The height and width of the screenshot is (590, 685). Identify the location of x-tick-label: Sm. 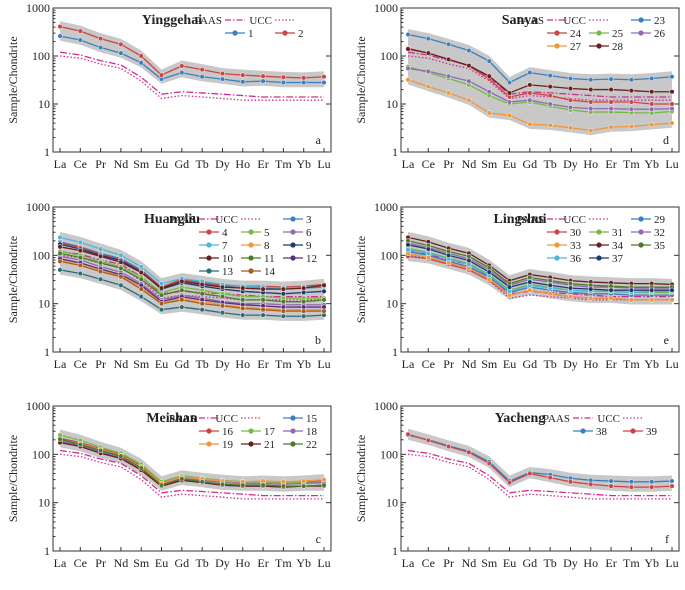
(489, 364).